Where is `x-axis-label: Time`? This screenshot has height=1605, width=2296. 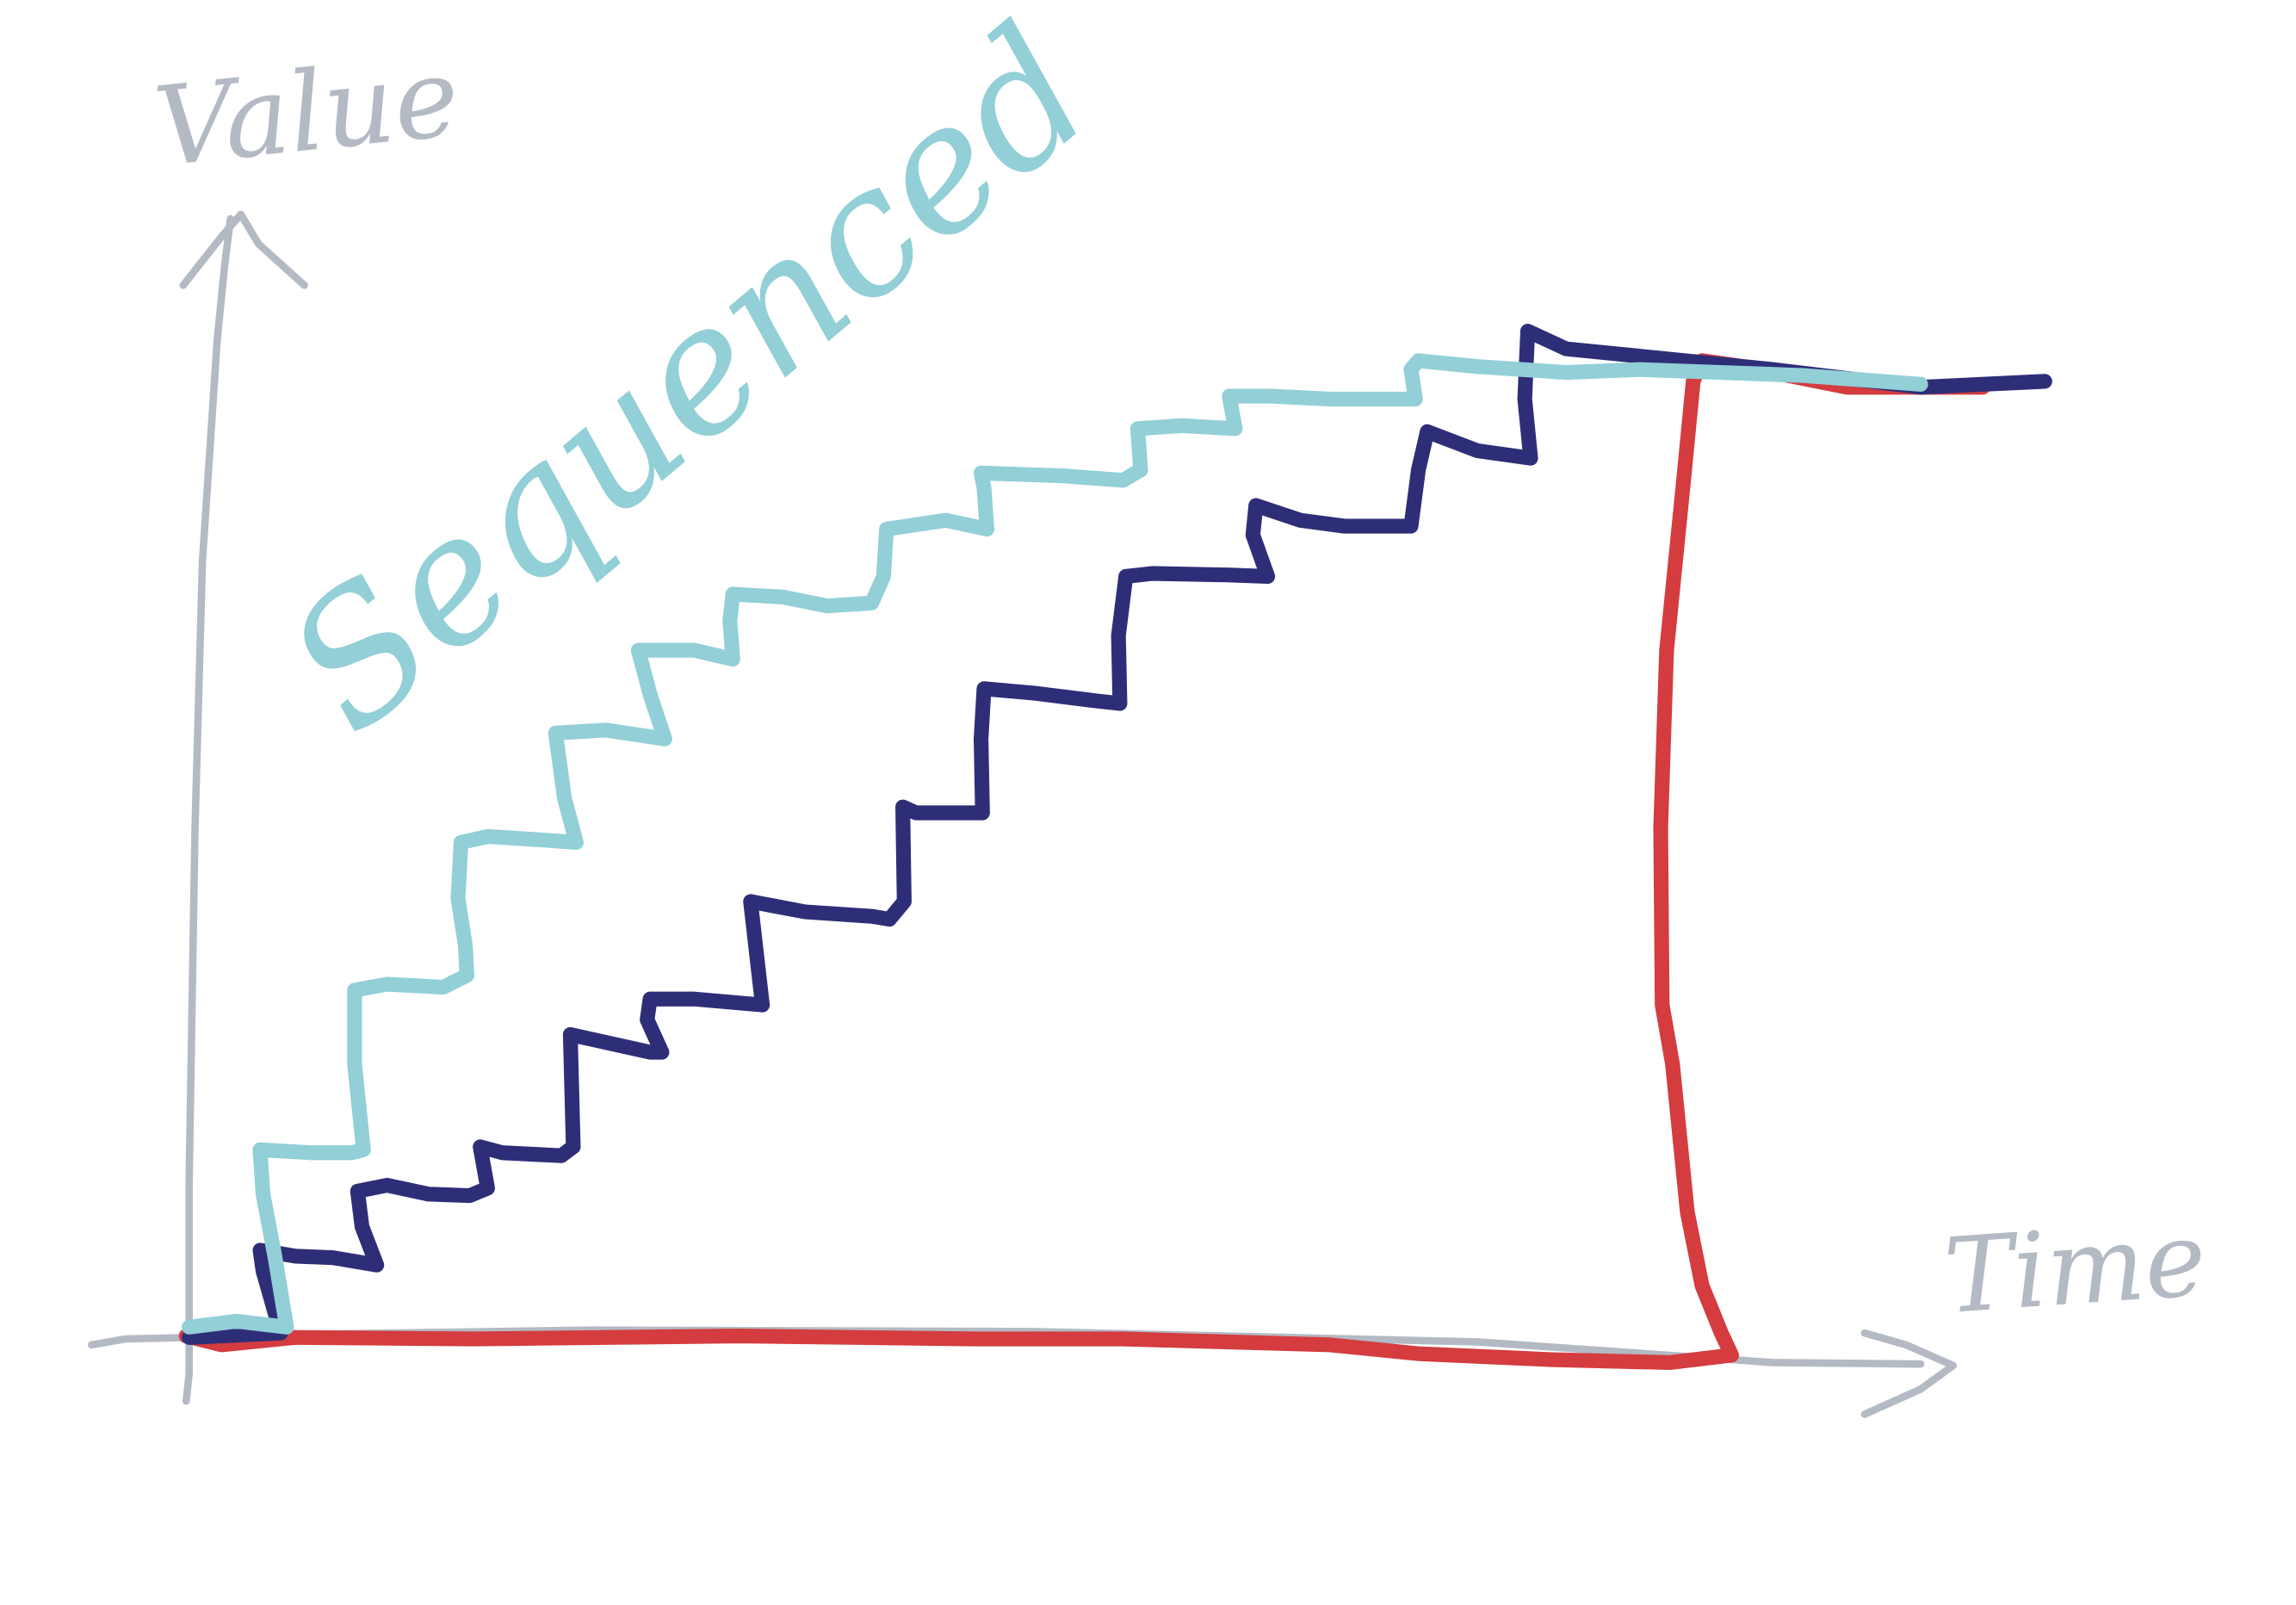
x-axis-label: Time is located at coordinates (2075, 1268).